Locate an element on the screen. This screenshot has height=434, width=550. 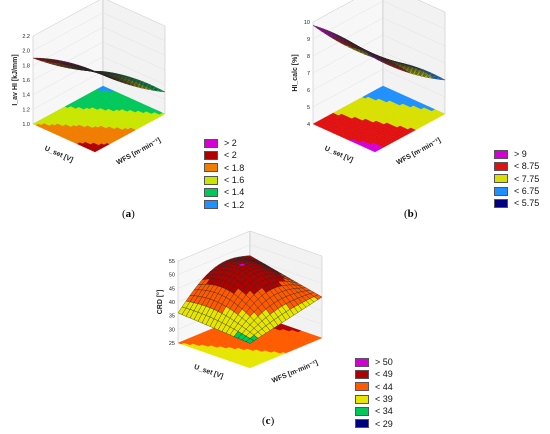
legend-label: < 6.75 is located at coordinates (527, 191).